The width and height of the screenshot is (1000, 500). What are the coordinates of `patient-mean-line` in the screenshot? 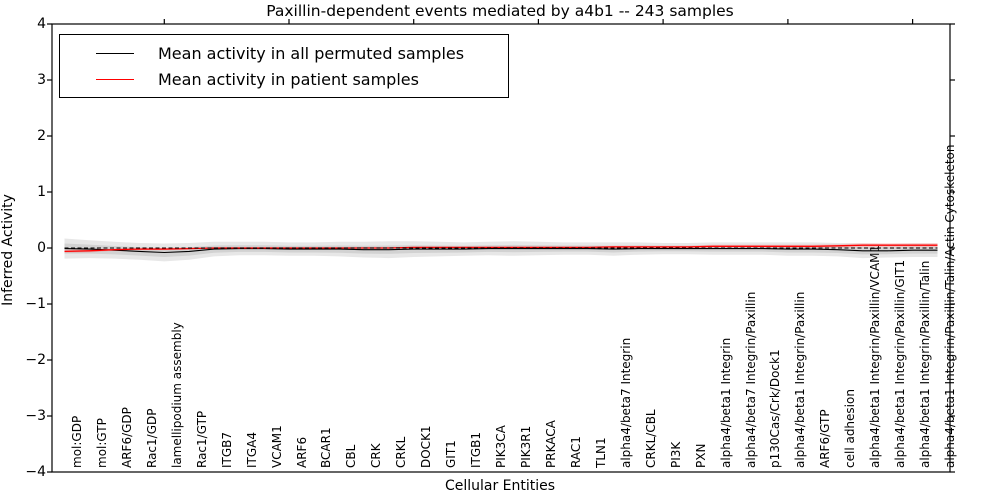 It's located at (501, 248).